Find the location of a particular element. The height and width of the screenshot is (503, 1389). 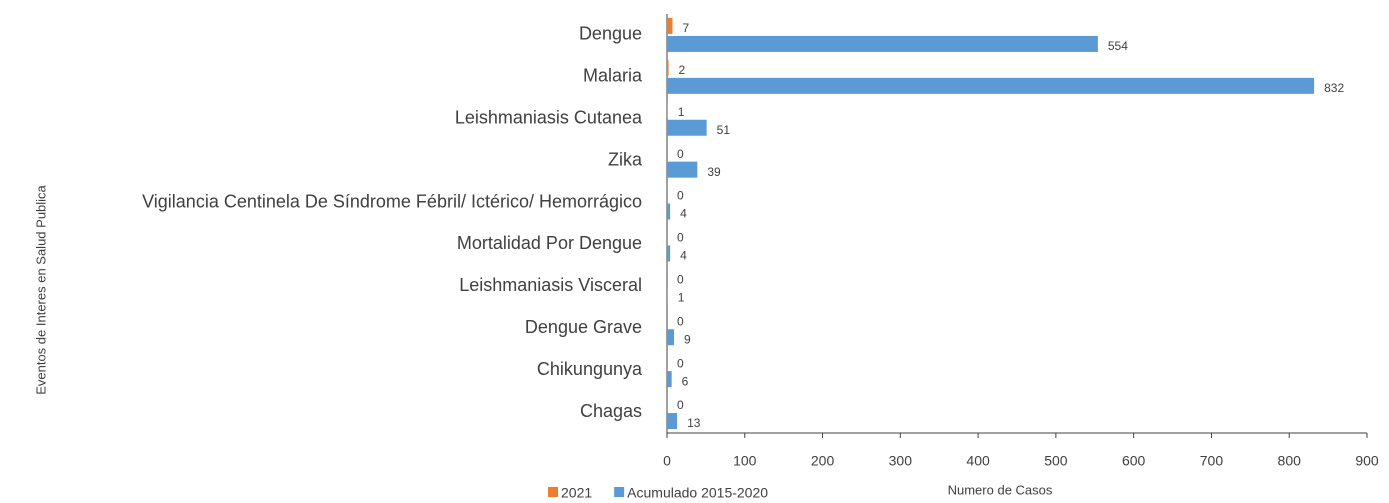

legend-label: Acumulado 2015-2020 is located at coordinates (697, 493).